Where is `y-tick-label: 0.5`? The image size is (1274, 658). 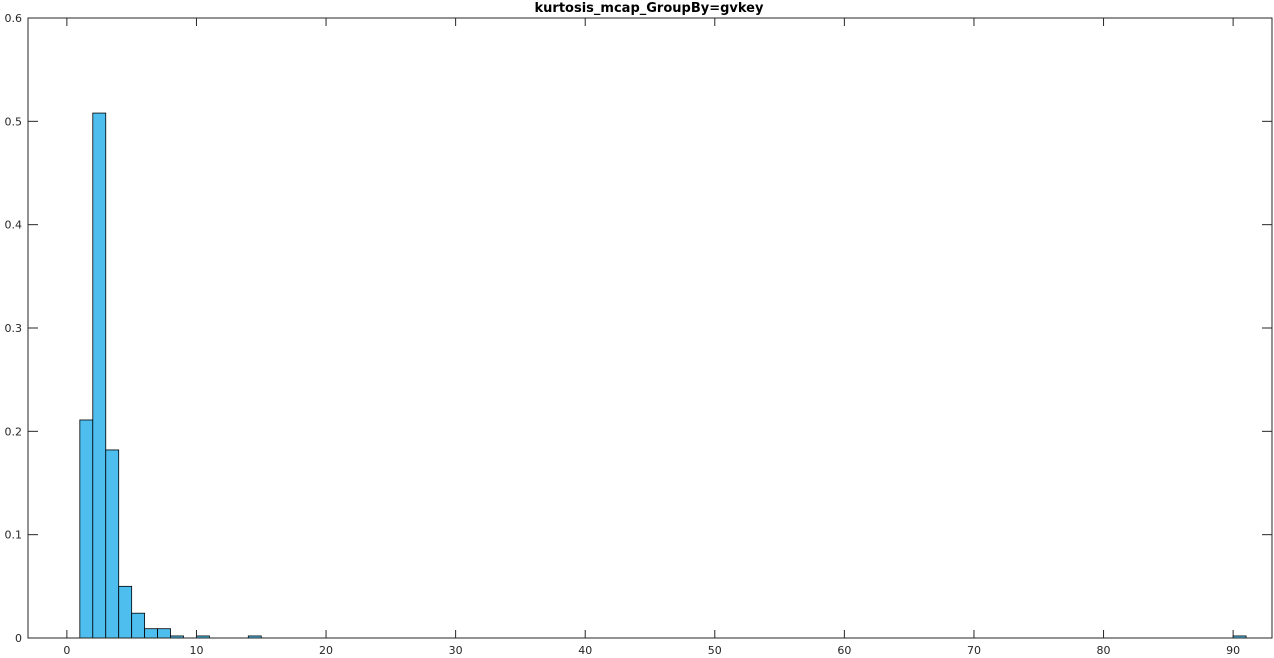 y-tick-label: 0.5 is located at coordinates (14, 121).